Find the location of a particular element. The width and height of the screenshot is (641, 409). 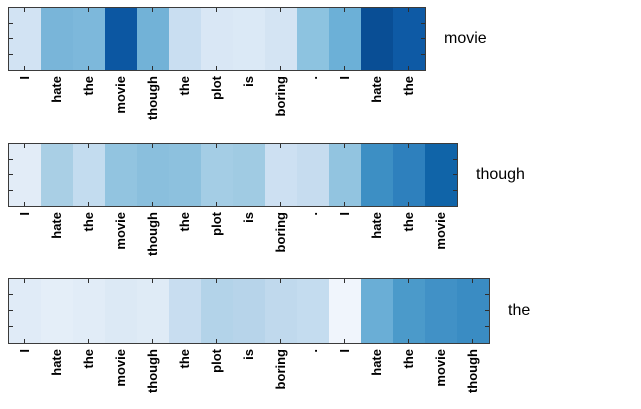

heatmap-cell-. is located at coordinates (313, 175).